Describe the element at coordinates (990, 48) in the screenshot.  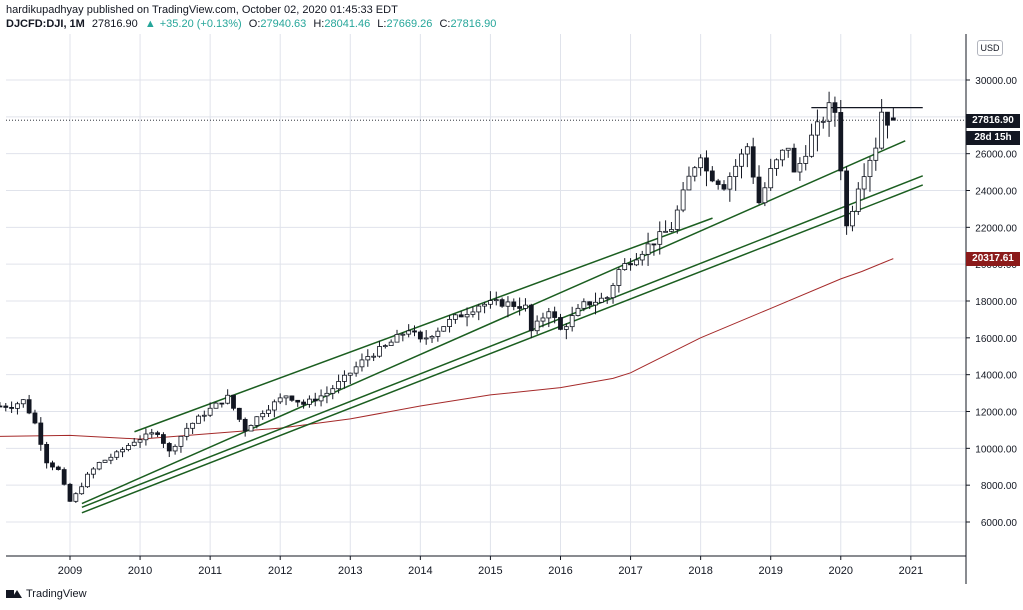
I see `currency-badge: USD` at that location.